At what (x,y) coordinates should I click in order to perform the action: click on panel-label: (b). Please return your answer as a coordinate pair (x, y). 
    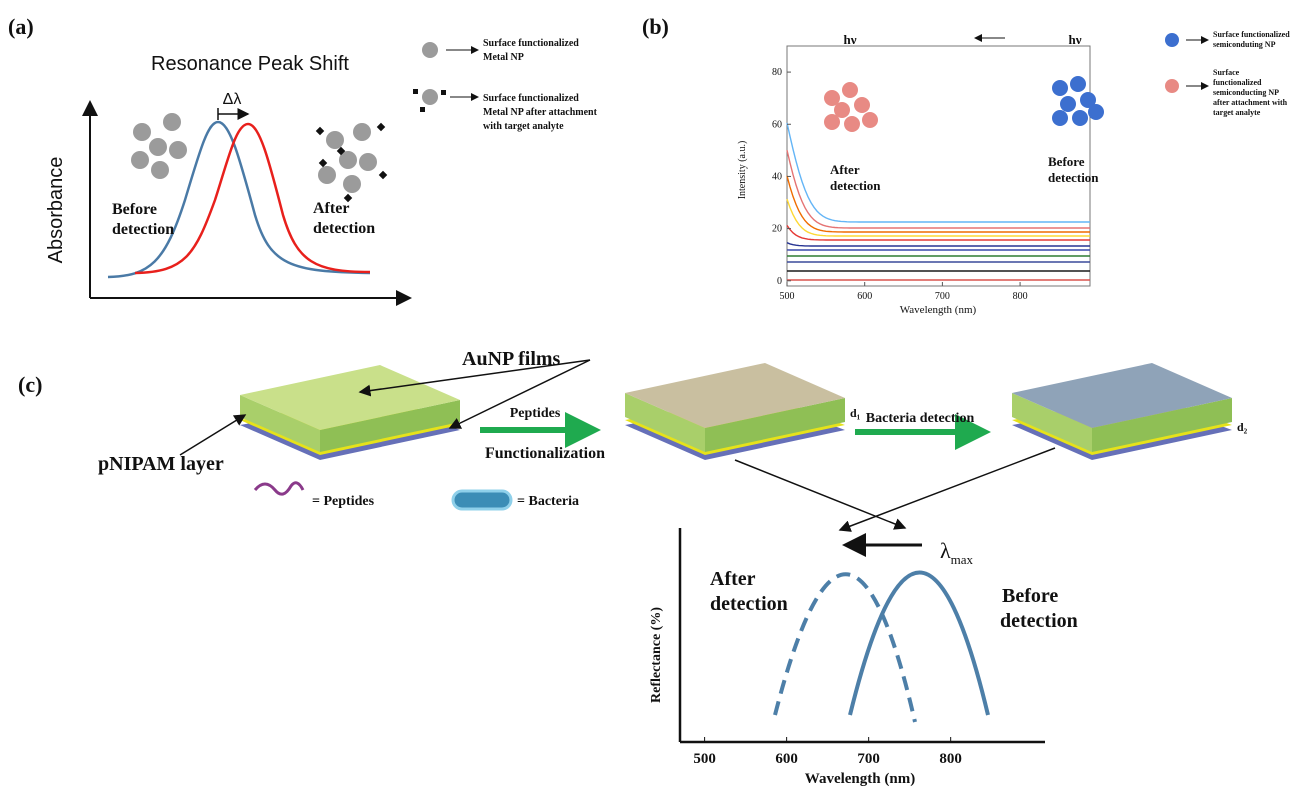
    Looking at the image, I should click on (655, 26).